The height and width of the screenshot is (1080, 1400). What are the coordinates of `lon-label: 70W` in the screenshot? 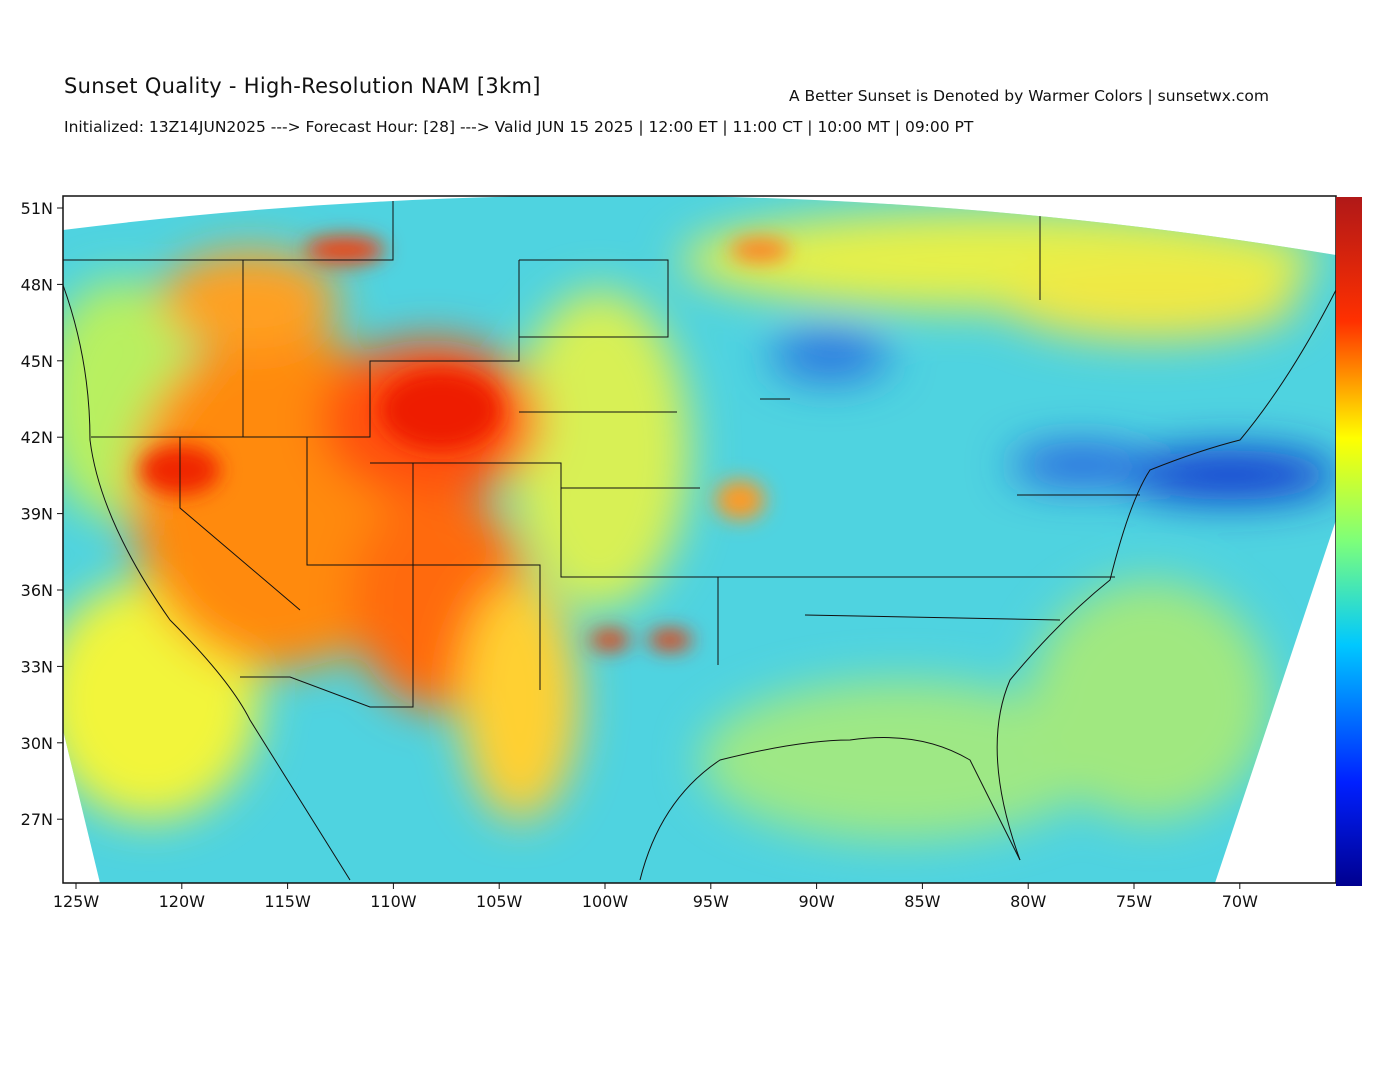 It's located at (1240, 901).